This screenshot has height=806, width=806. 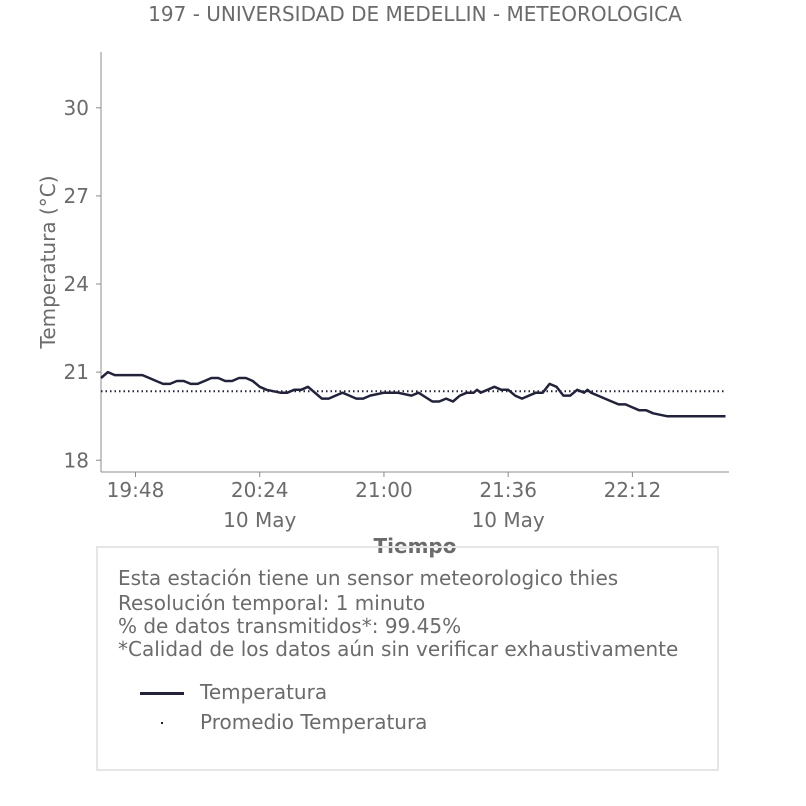 What do you see at coordinates (314, 722) in the screenshot?
I see `legend-average-label: Promedio Temperatura` at bounding box center [314, 722].